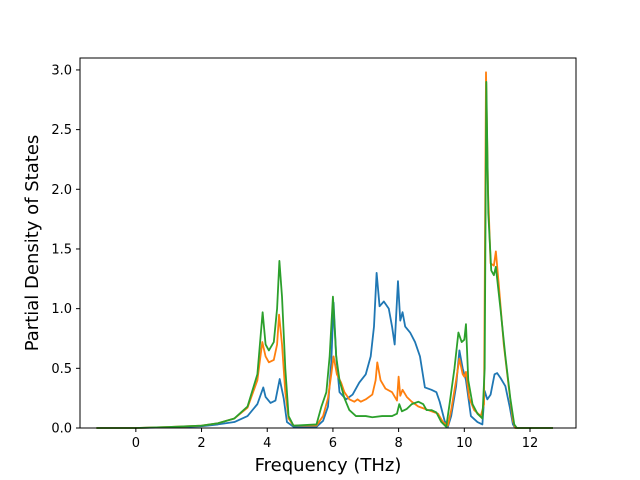  What do you see at coordinates (61, 70) in the screenshot?
I see `y-tick-label: 3.0` at bounding box center [61, 70].